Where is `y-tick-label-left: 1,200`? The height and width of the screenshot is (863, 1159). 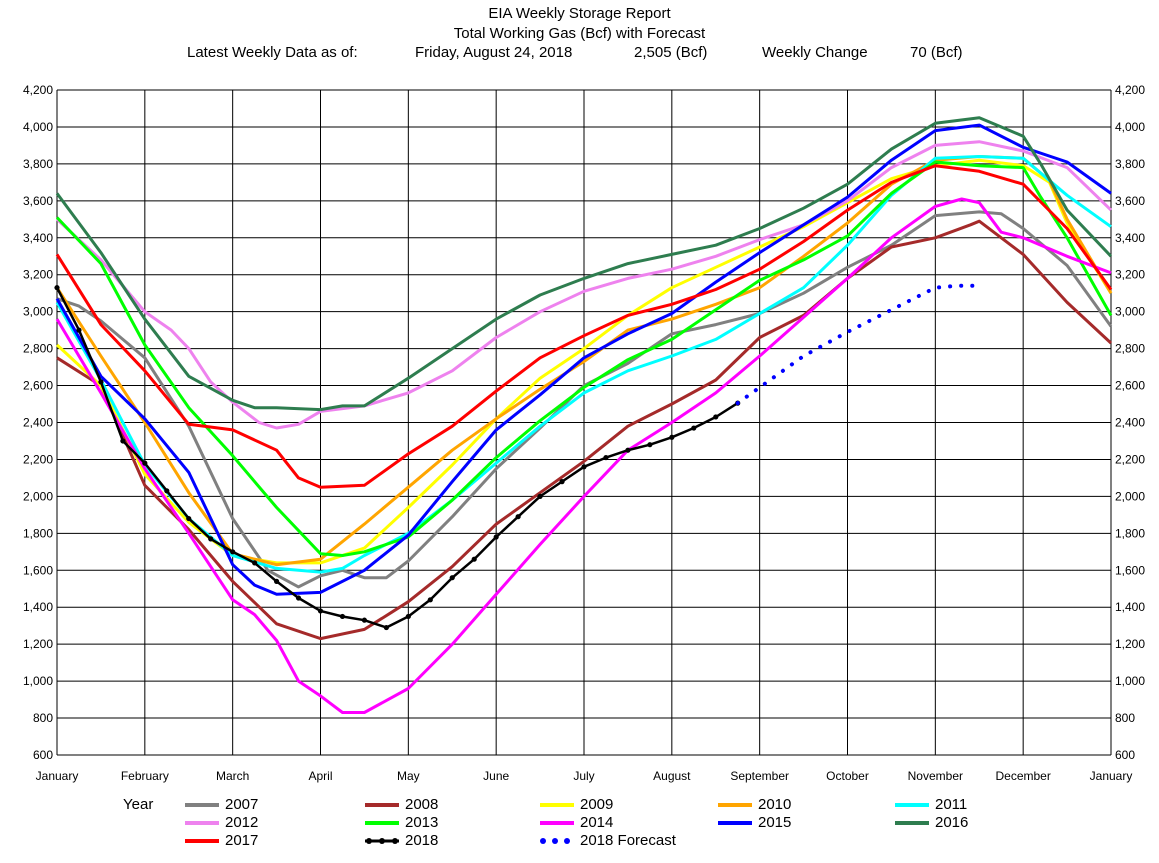
y-tick-label-left: 1,200 is located at coordinates (38, 644).